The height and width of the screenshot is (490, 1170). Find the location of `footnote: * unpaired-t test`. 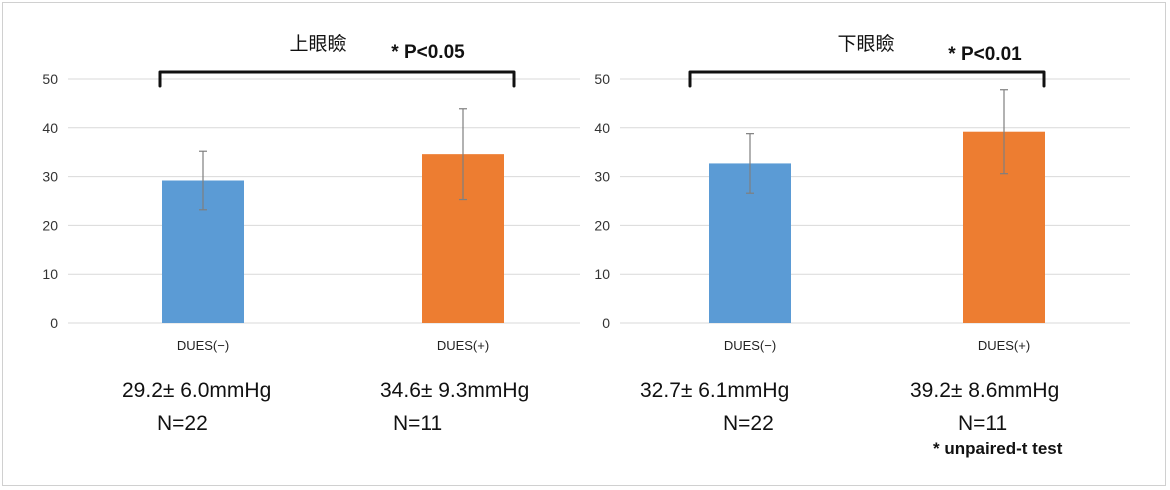

footnote: * unpaired-t test is located at coordinates (998, 448).